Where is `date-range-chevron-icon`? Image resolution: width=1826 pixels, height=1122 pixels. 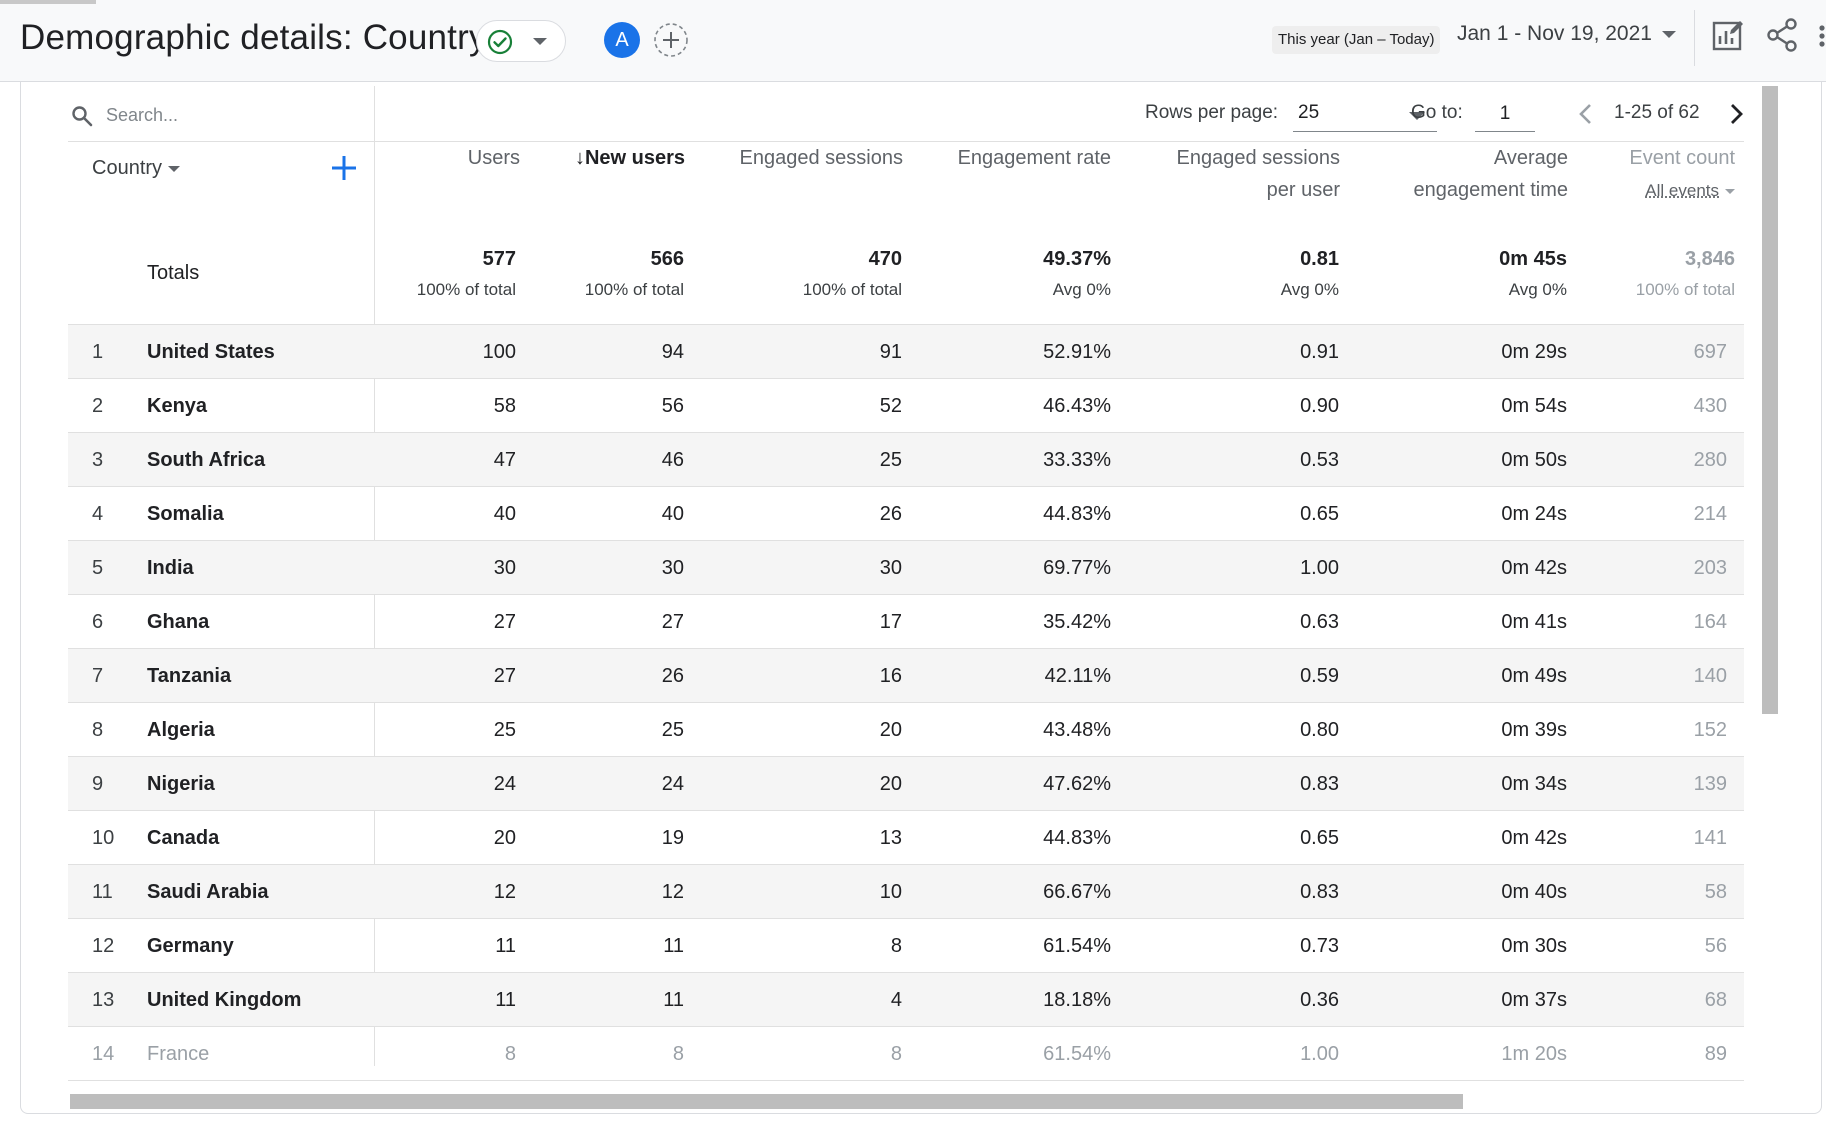 date-range-chevron-icon is located at coordinates (1669, 34).